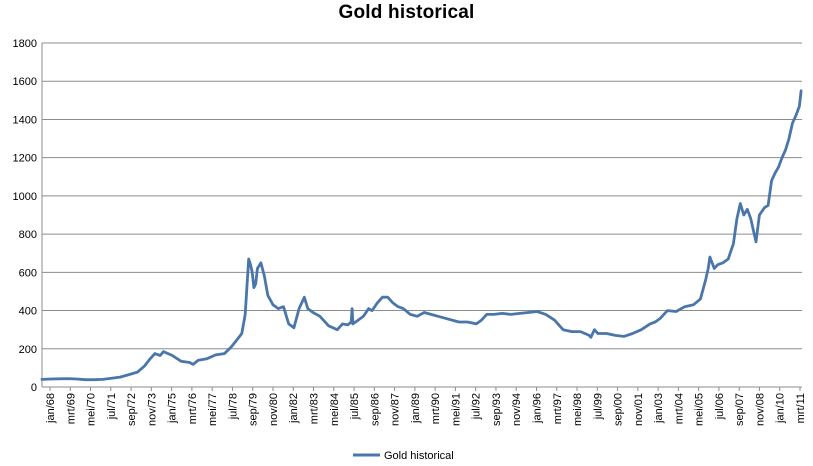 The image size is (813, 466). Describe the element at coordinates (598, 406) in the screenshot. I see `x-tick-label: jul/99` at that location.